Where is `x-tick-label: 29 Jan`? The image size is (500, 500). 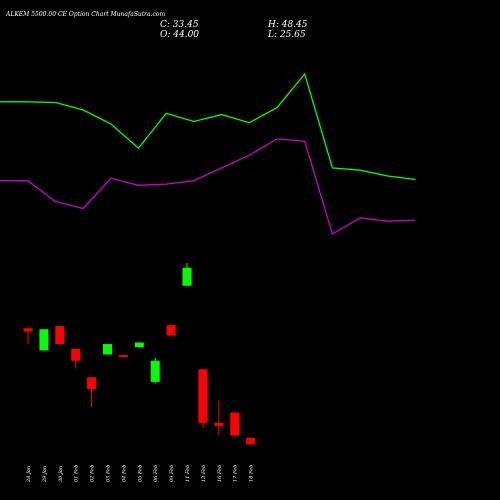
x-tick-label: 29 Jan is located at coordinates (45, 474).